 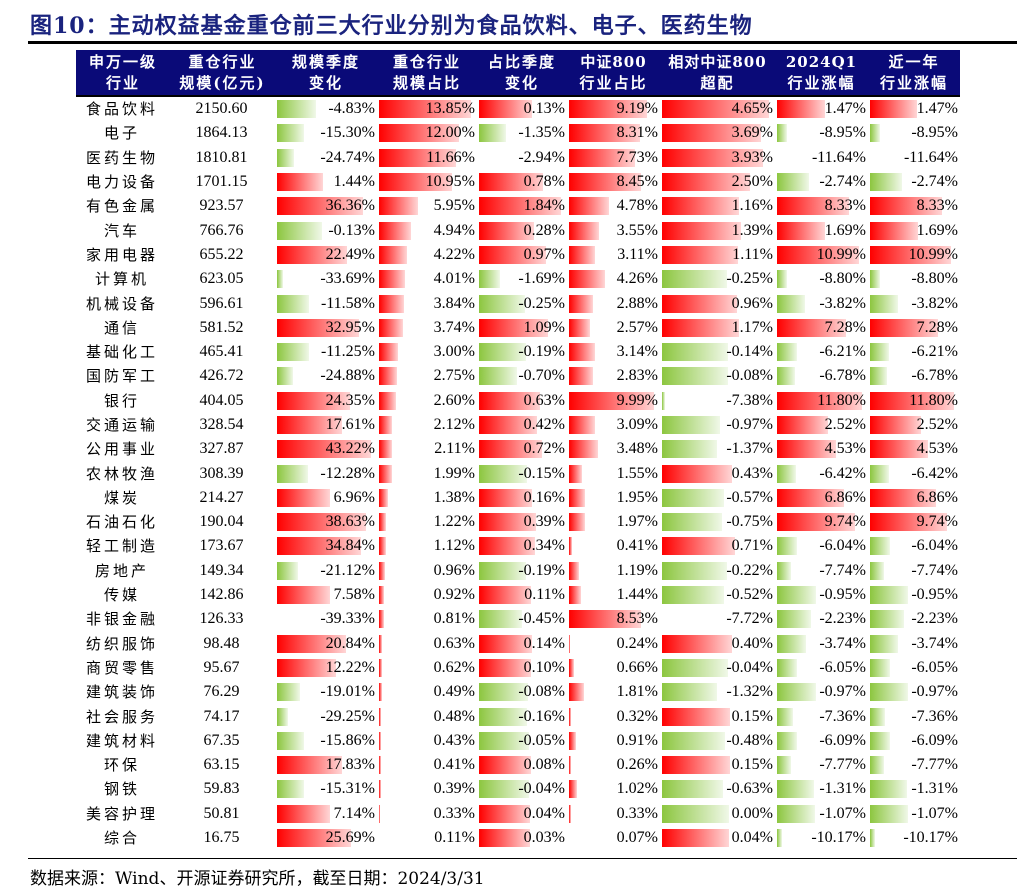 I want to click on cell-text: 2.11%, so click(x=454, y=449).